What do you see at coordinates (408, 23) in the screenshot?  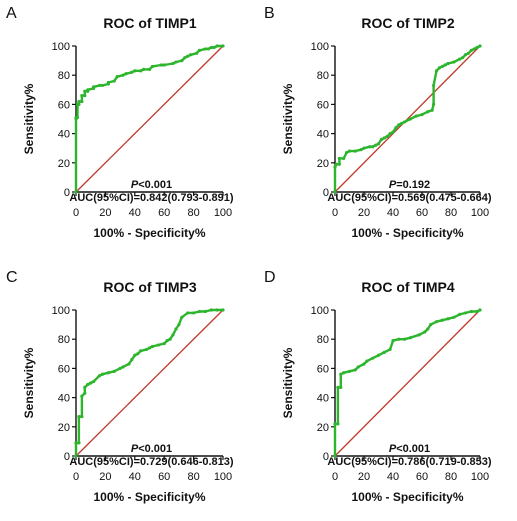 I see `chart-title: ROC of TIMP2` at bounding box center [408, 23].